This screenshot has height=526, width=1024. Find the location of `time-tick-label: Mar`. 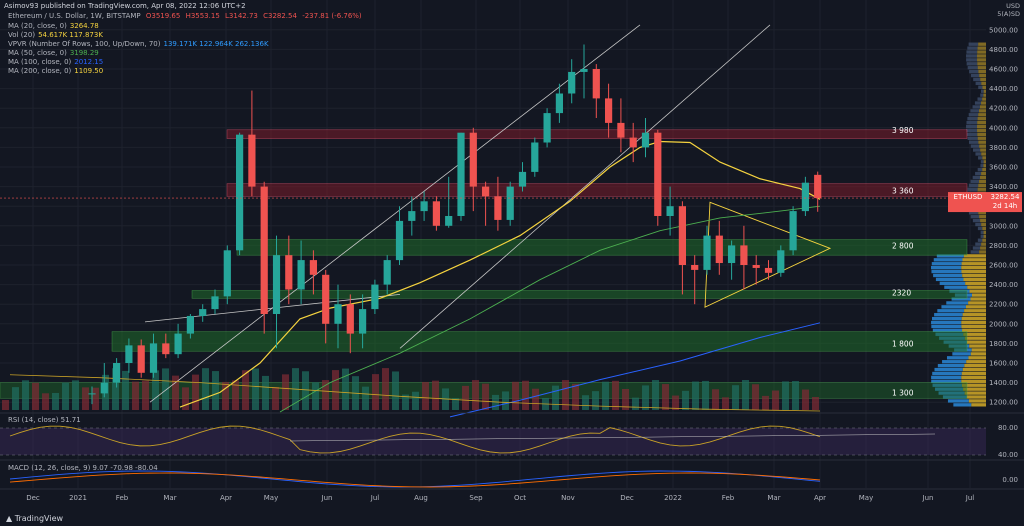

time-tick-label: Mar is located at coordinates (169, 498).